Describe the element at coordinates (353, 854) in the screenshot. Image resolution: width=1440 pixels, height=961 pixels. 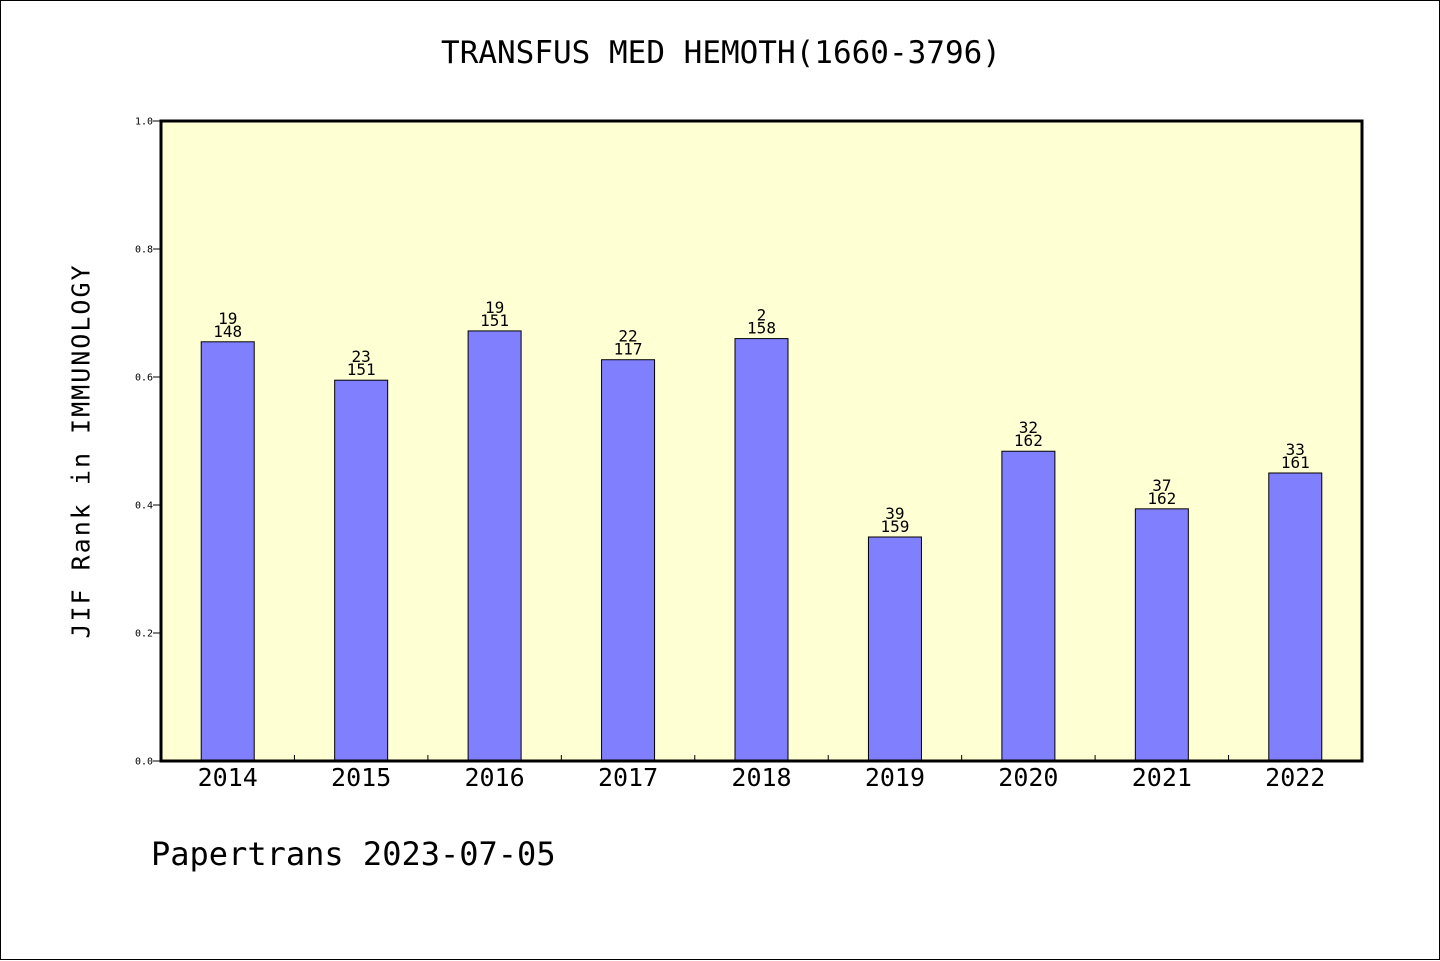
I see `footer-credit: Papertrans 2023-07-05` at that location.